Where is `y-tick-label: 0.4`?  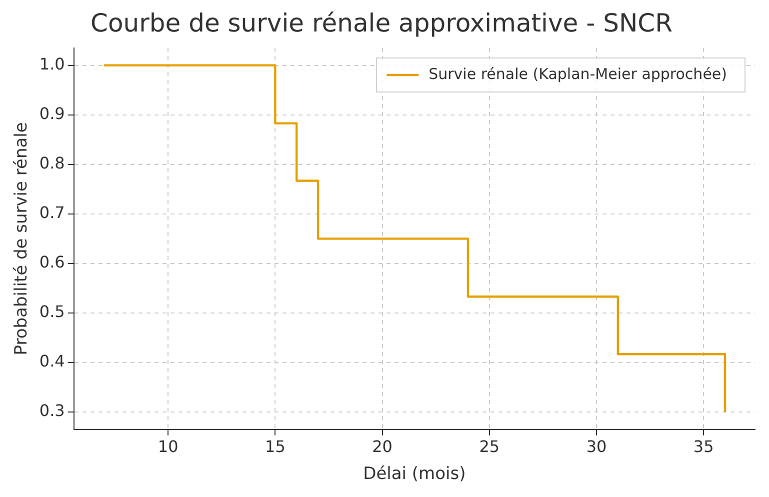
y-tick-label: 0.4 is located at coordinates (52, 361).